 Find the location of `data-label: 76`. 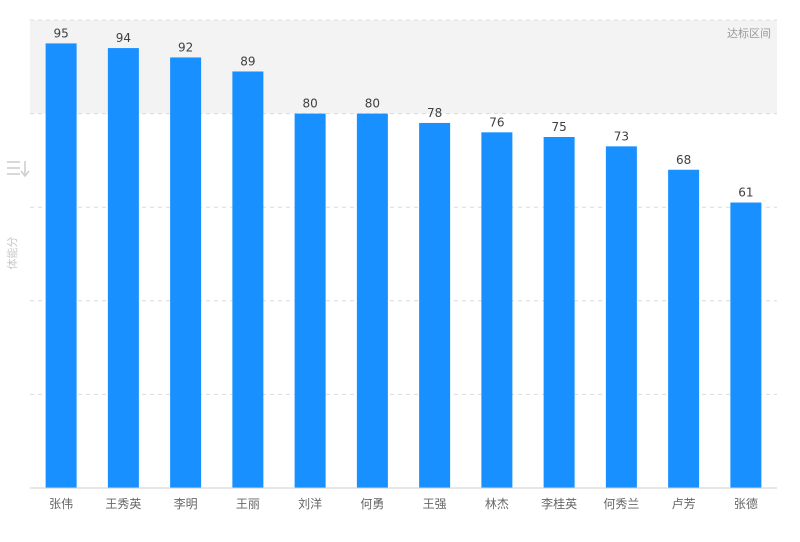

data-label: 76 is located at coordinates (496, 122).